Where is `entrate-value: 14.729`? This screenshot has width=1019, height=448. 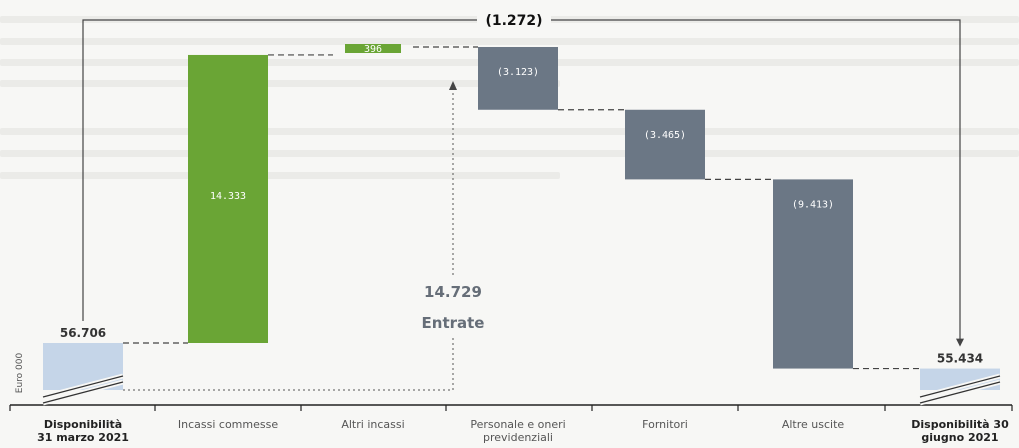 entrate-value: 14.729 is located at coordinates (453, 292).